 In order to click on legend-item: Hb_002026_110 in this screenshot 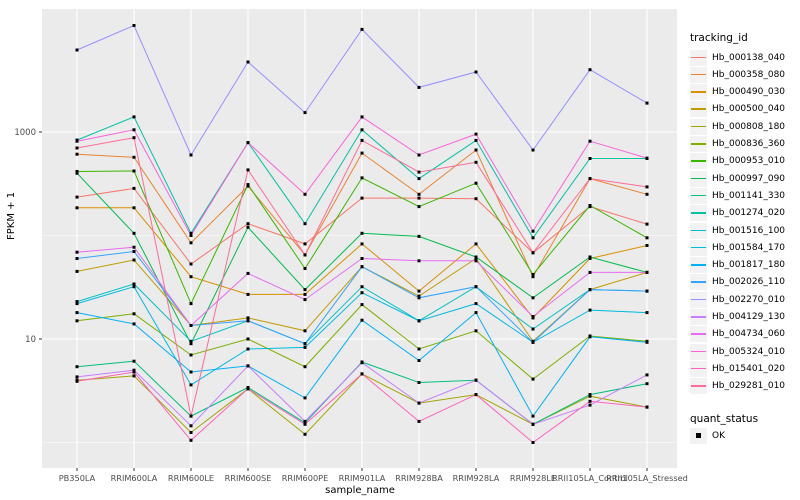, I will do `click(737, 282)`.